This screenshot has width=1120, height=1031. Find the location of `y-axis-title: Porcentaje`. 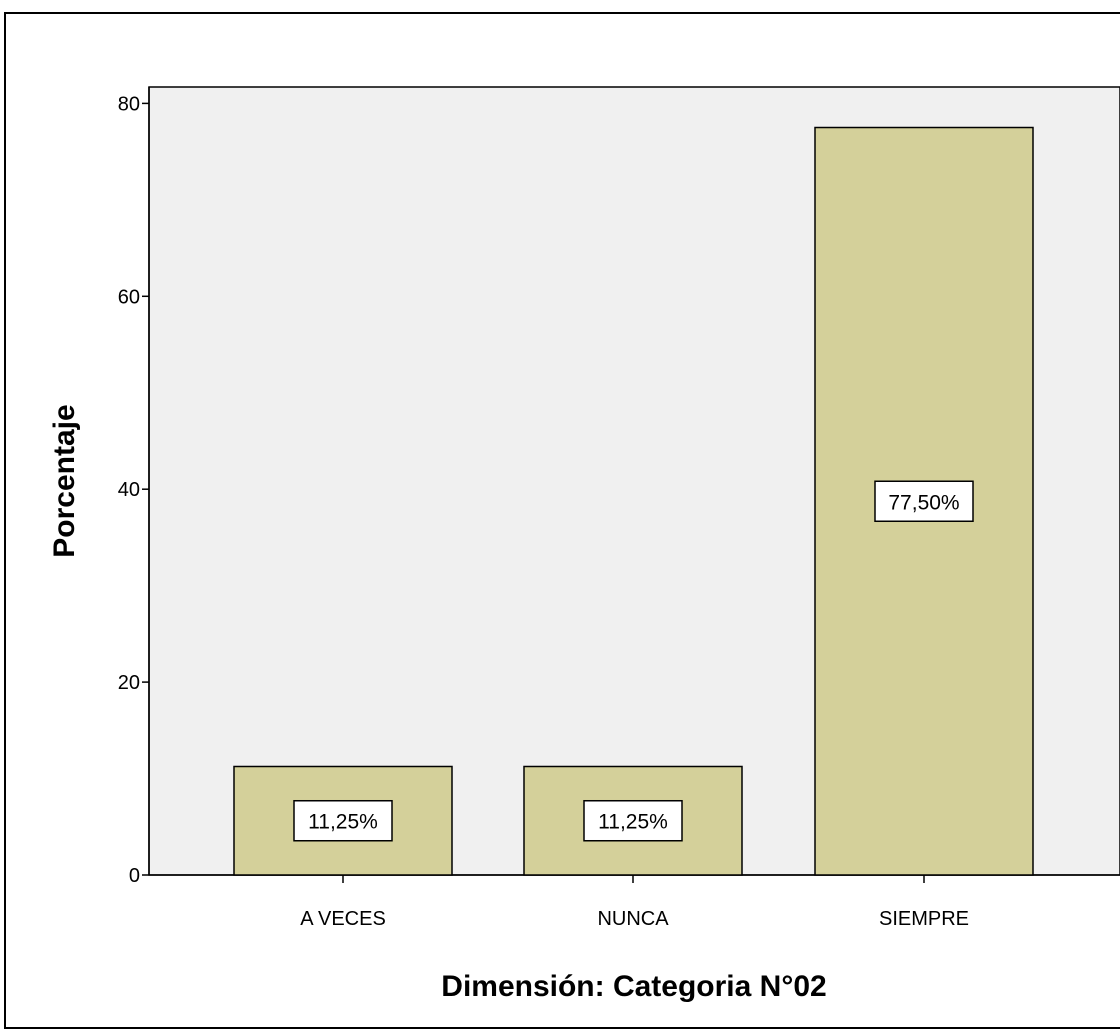

y-axis-title: Porcentaje is located at coordinates (64, 480).